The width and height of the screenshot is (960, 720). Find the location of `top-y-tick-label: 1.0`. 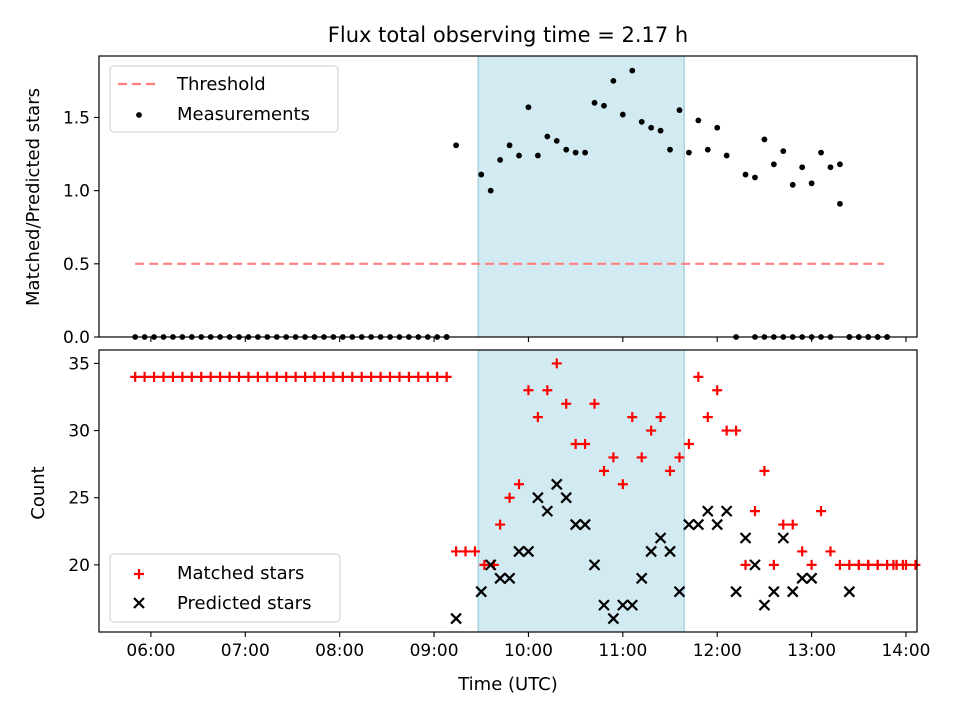

top-y-tick-label: 1.0 is located at coordinates (76, 192).